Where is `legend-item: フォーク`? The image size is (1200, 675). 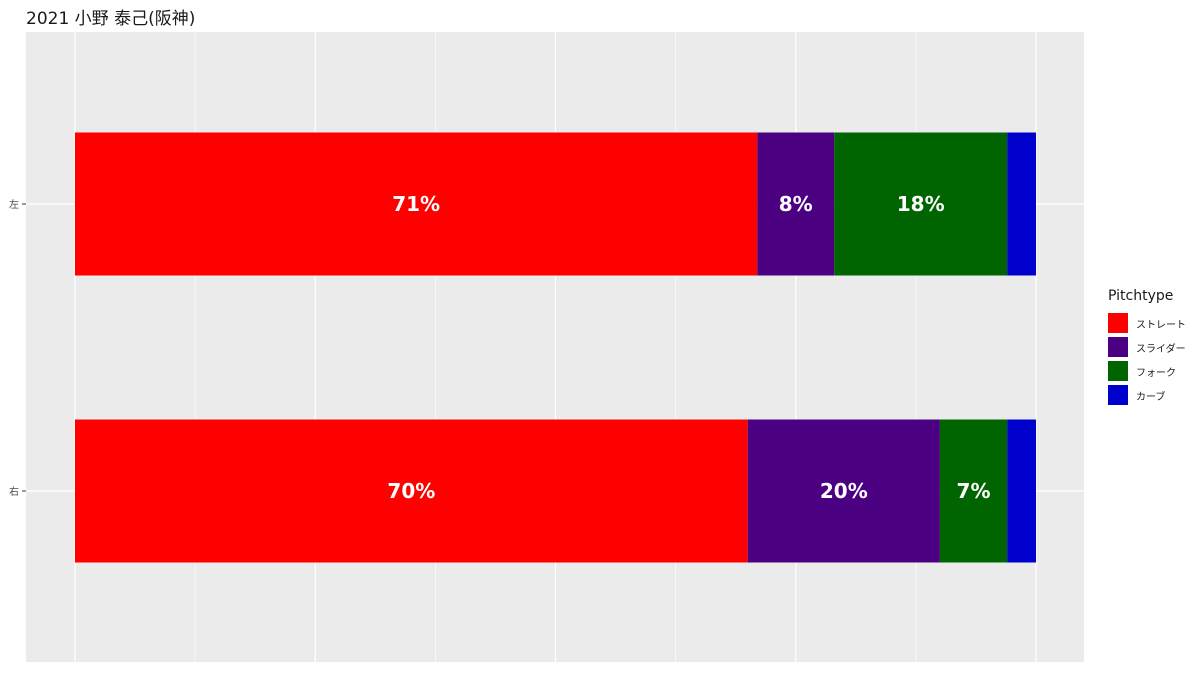
legend-item: フォーク is located at coordinates (1147, 371).